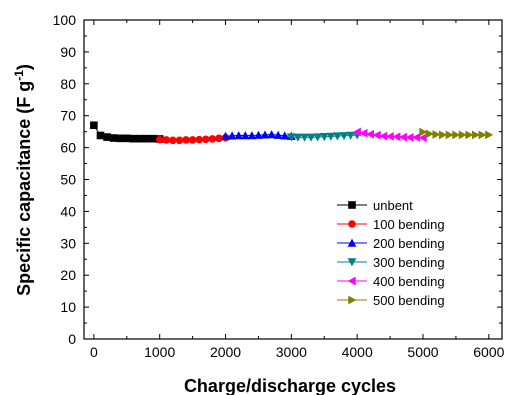 This screenshot has width=507, height=395. I want to click on legend-entry: 200 bending, so click(391, 243).